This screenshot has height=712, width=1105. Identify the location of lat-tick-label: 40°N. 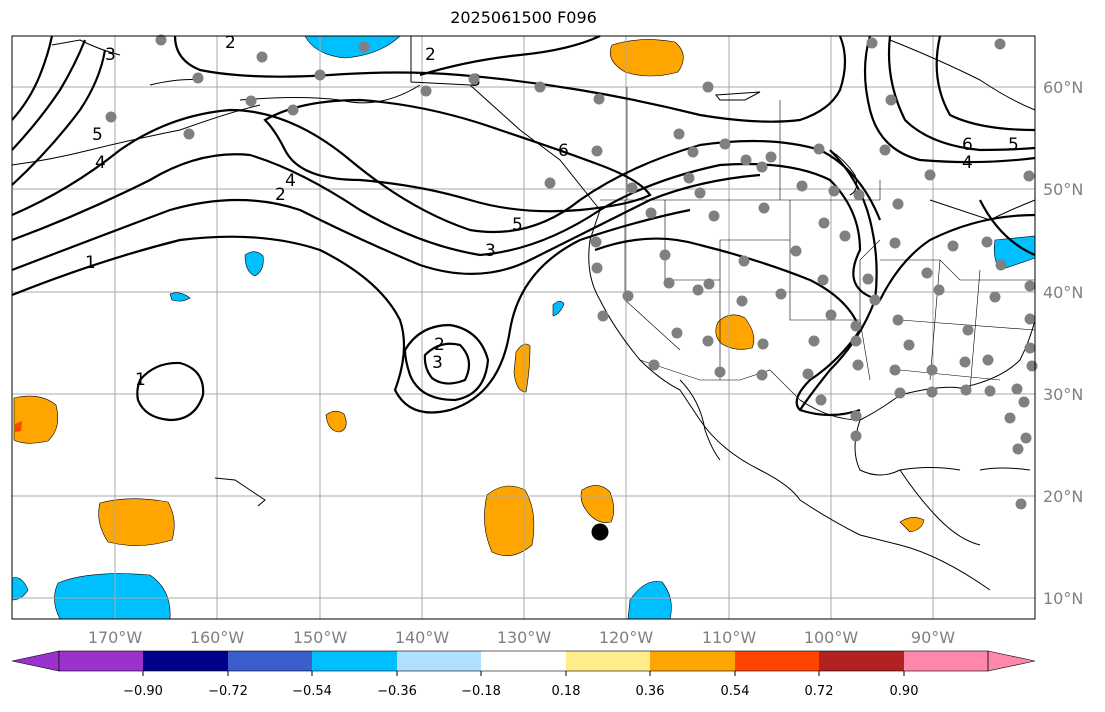
(1063, 292).